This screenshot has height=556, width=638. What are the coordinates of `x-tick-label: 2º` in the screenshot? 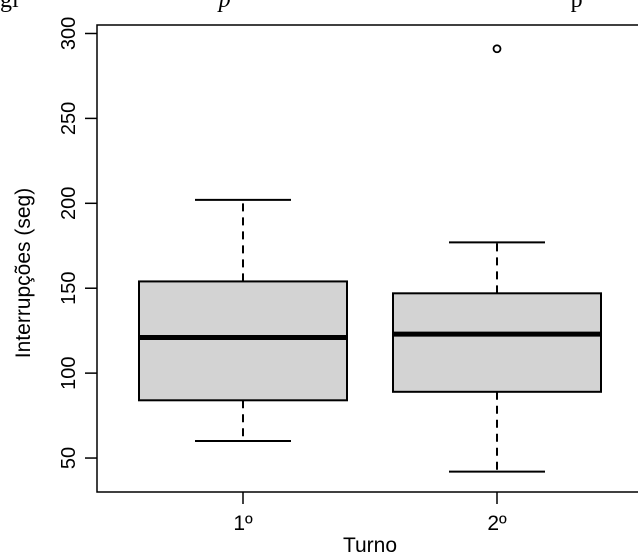 It's located at (497, 523).